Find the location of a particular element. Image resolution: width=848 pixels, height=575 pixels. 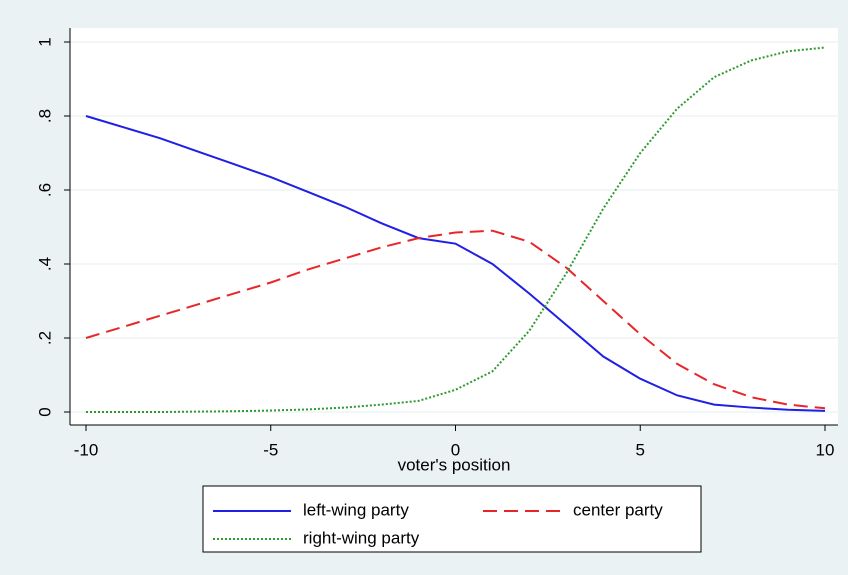

x-tick-label: -10 is located at coordinates (86, 449).